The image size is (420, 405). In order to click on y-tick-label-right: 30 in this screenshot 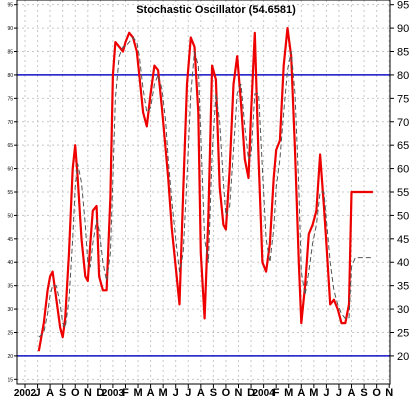, I will do `click(403, 310)`.